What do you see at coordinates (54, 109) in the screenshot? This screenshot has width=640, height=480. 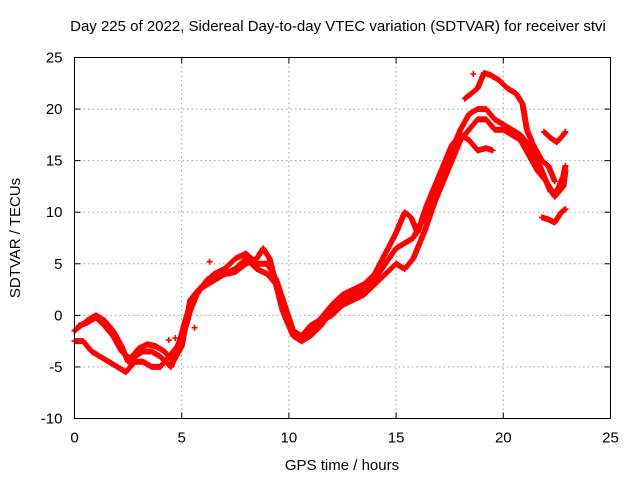 I see `y-tick-label: 20` at bounding box center [54, 109].